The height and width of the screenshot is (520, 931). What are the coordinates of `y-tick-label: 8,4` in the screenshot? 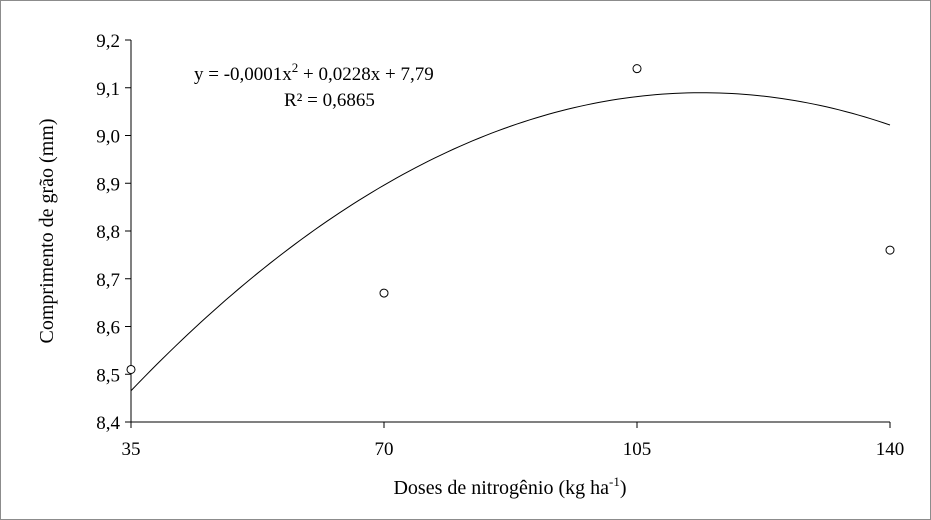 It's located at (108, 423).